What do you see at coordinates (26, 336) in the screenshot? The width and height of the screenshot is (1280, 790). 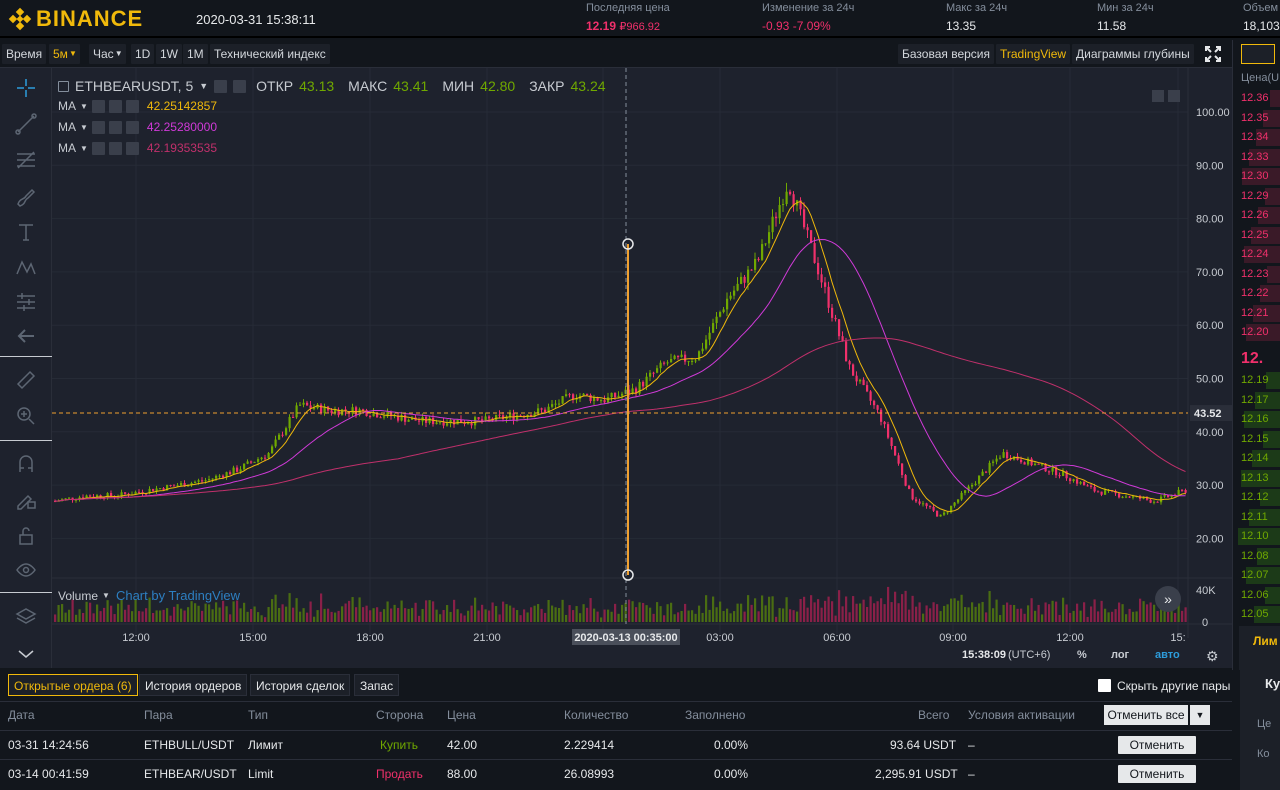 I see `back-arrow-icon` at bounding box center [26, 336].